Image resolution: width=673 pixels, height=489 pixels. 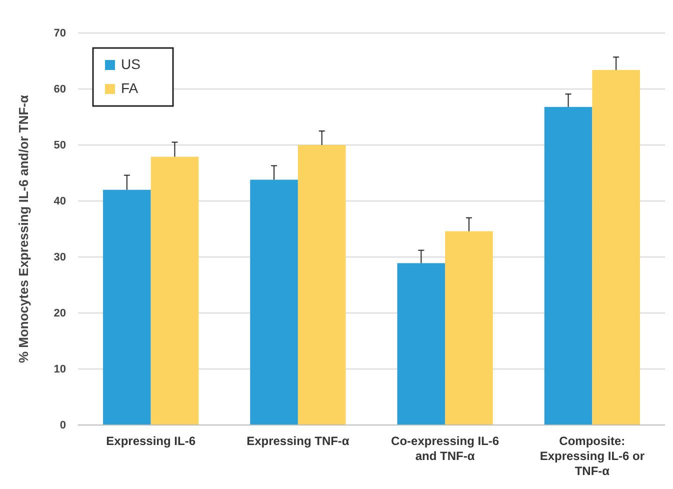 I want to click on x-tick-label: Expressing IL-6, so click(x=151, y=441).